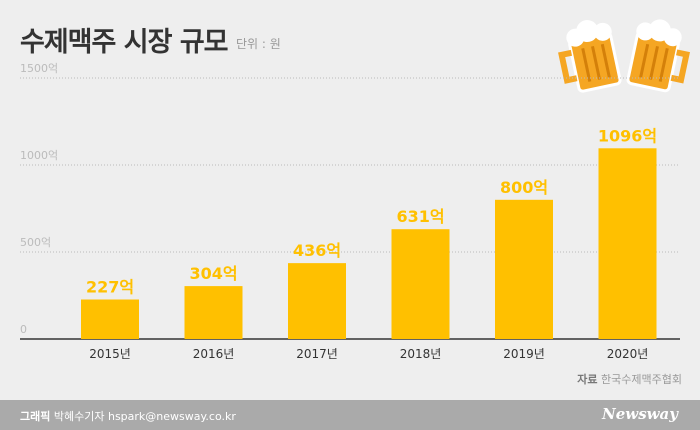 This screenshot has height=430, width=700. What do you see at coordinates (35, 416) in the screenshot?
I see `credit-label: 그래픽` at bounding box center [35, 416].